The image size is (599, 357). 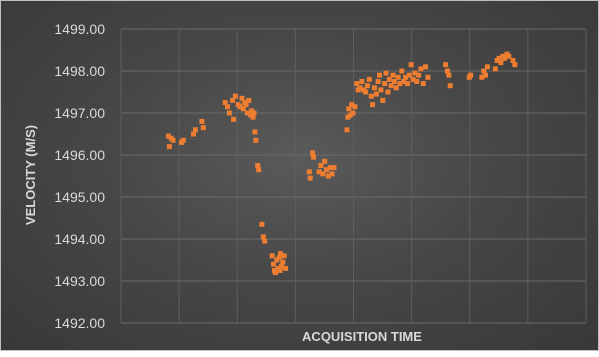 What do you see at coordinates (79, 323) in the screenshot?
I see `y-tick-label: 1492.00` at bounding box center [79, 323].